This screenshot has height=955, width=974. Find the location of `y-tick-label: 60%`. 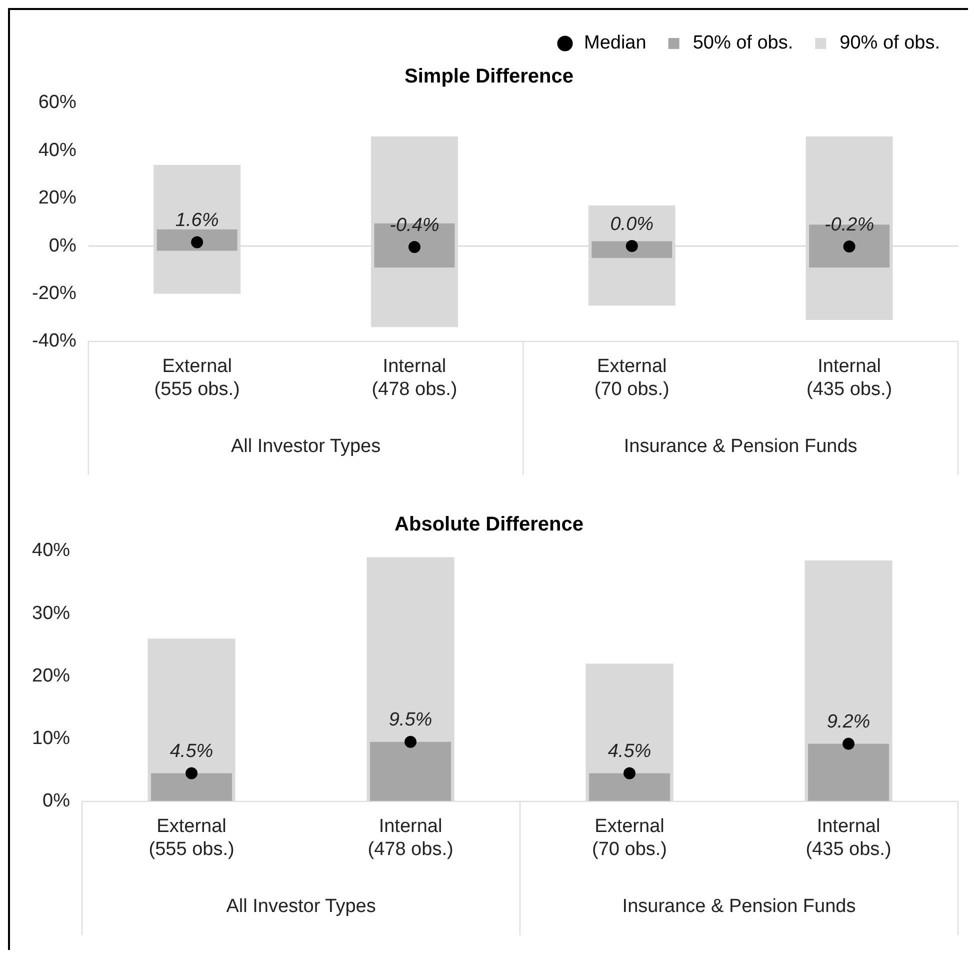

y-tick-label: 60% is located at coordinates (57, 103).